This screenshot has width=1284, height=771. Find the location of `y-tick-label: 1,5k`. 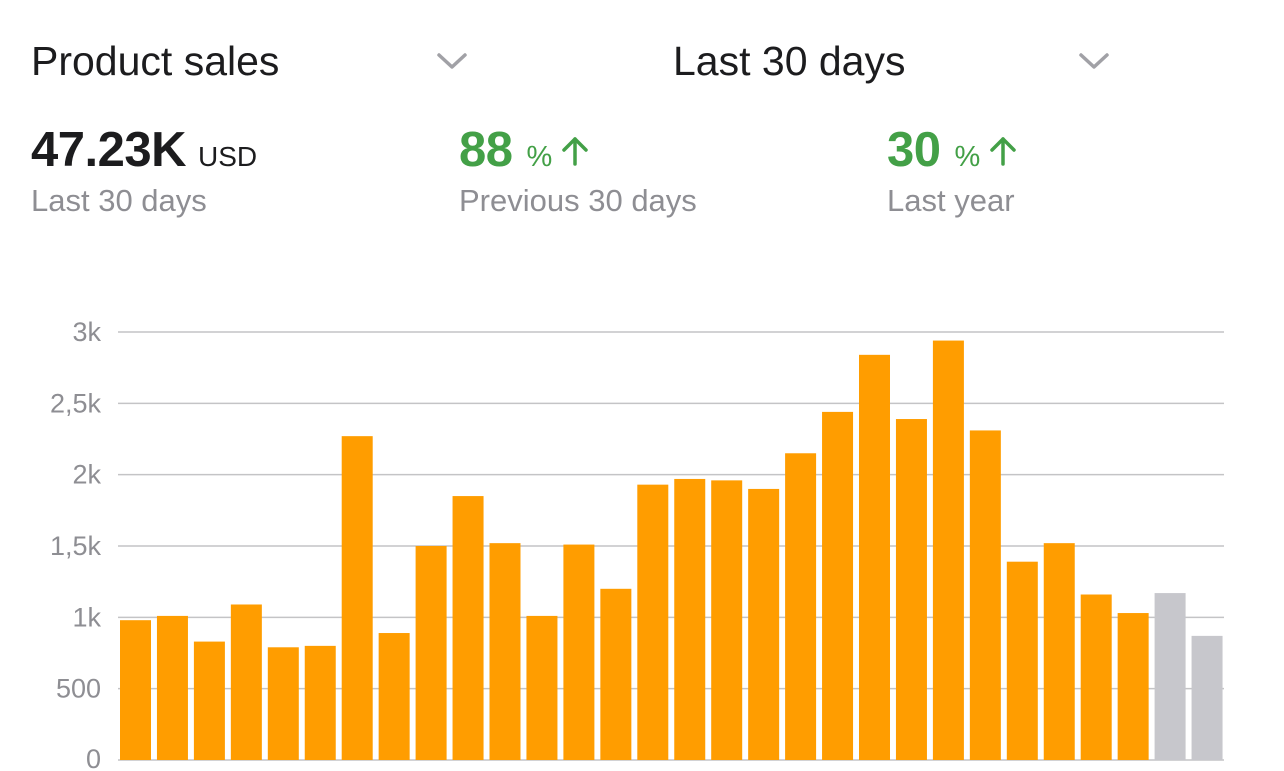

y-tick-label: 1,5k is located at coordinates (76, 546).